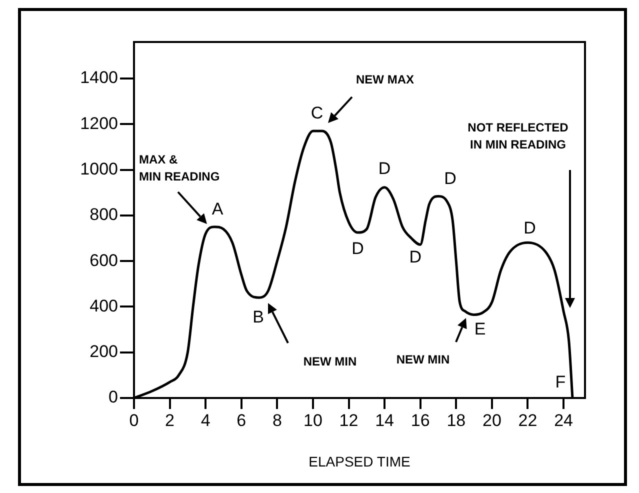 The height and width of the screenshot is (493, 639). What do you see at coordinates (359, 461) in the screenshot?
I see `x-axis-title: ELAPSED TIME` at bounding box center [359, 461].